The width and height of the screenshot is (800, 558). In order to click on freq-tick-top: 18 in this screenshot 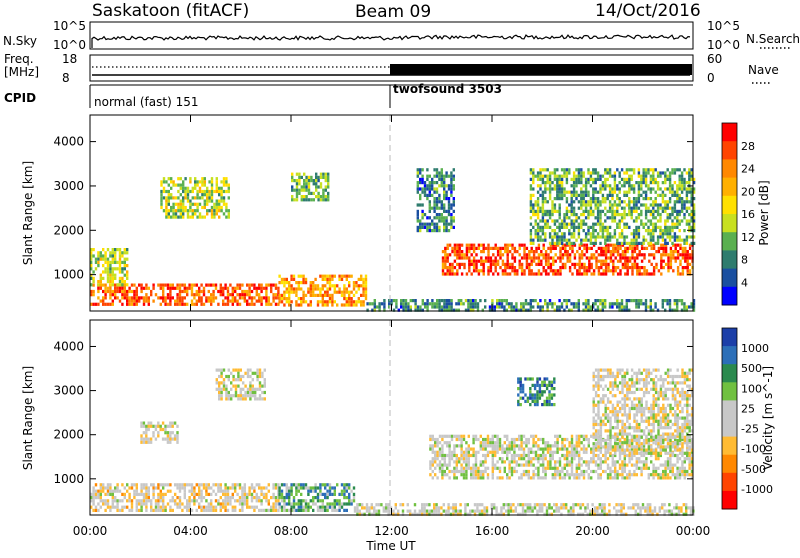, I will do `click(69, 59)`.